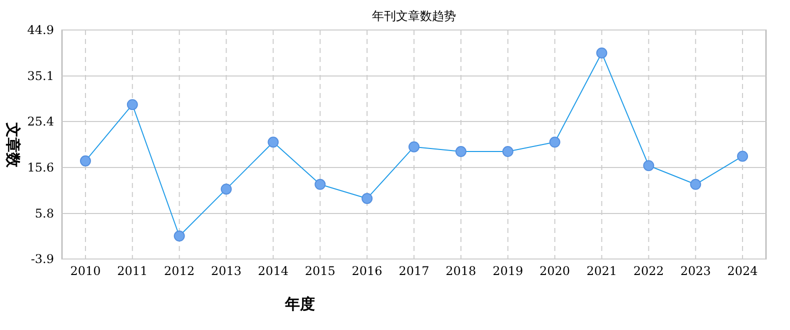 Image resolution: width=790 pixels, height=330 pixels. Describe the element at coordinates (320, 271) in the screenshot. I see `x-tick-label: 2015` at that location.